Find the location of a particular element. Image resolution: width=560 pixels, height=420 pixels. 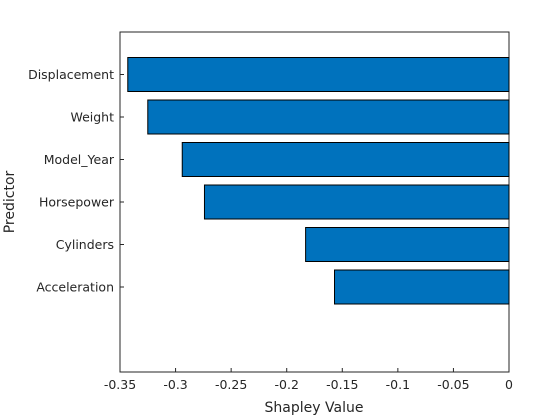

bar-weight is located at coordinates (328, 117).